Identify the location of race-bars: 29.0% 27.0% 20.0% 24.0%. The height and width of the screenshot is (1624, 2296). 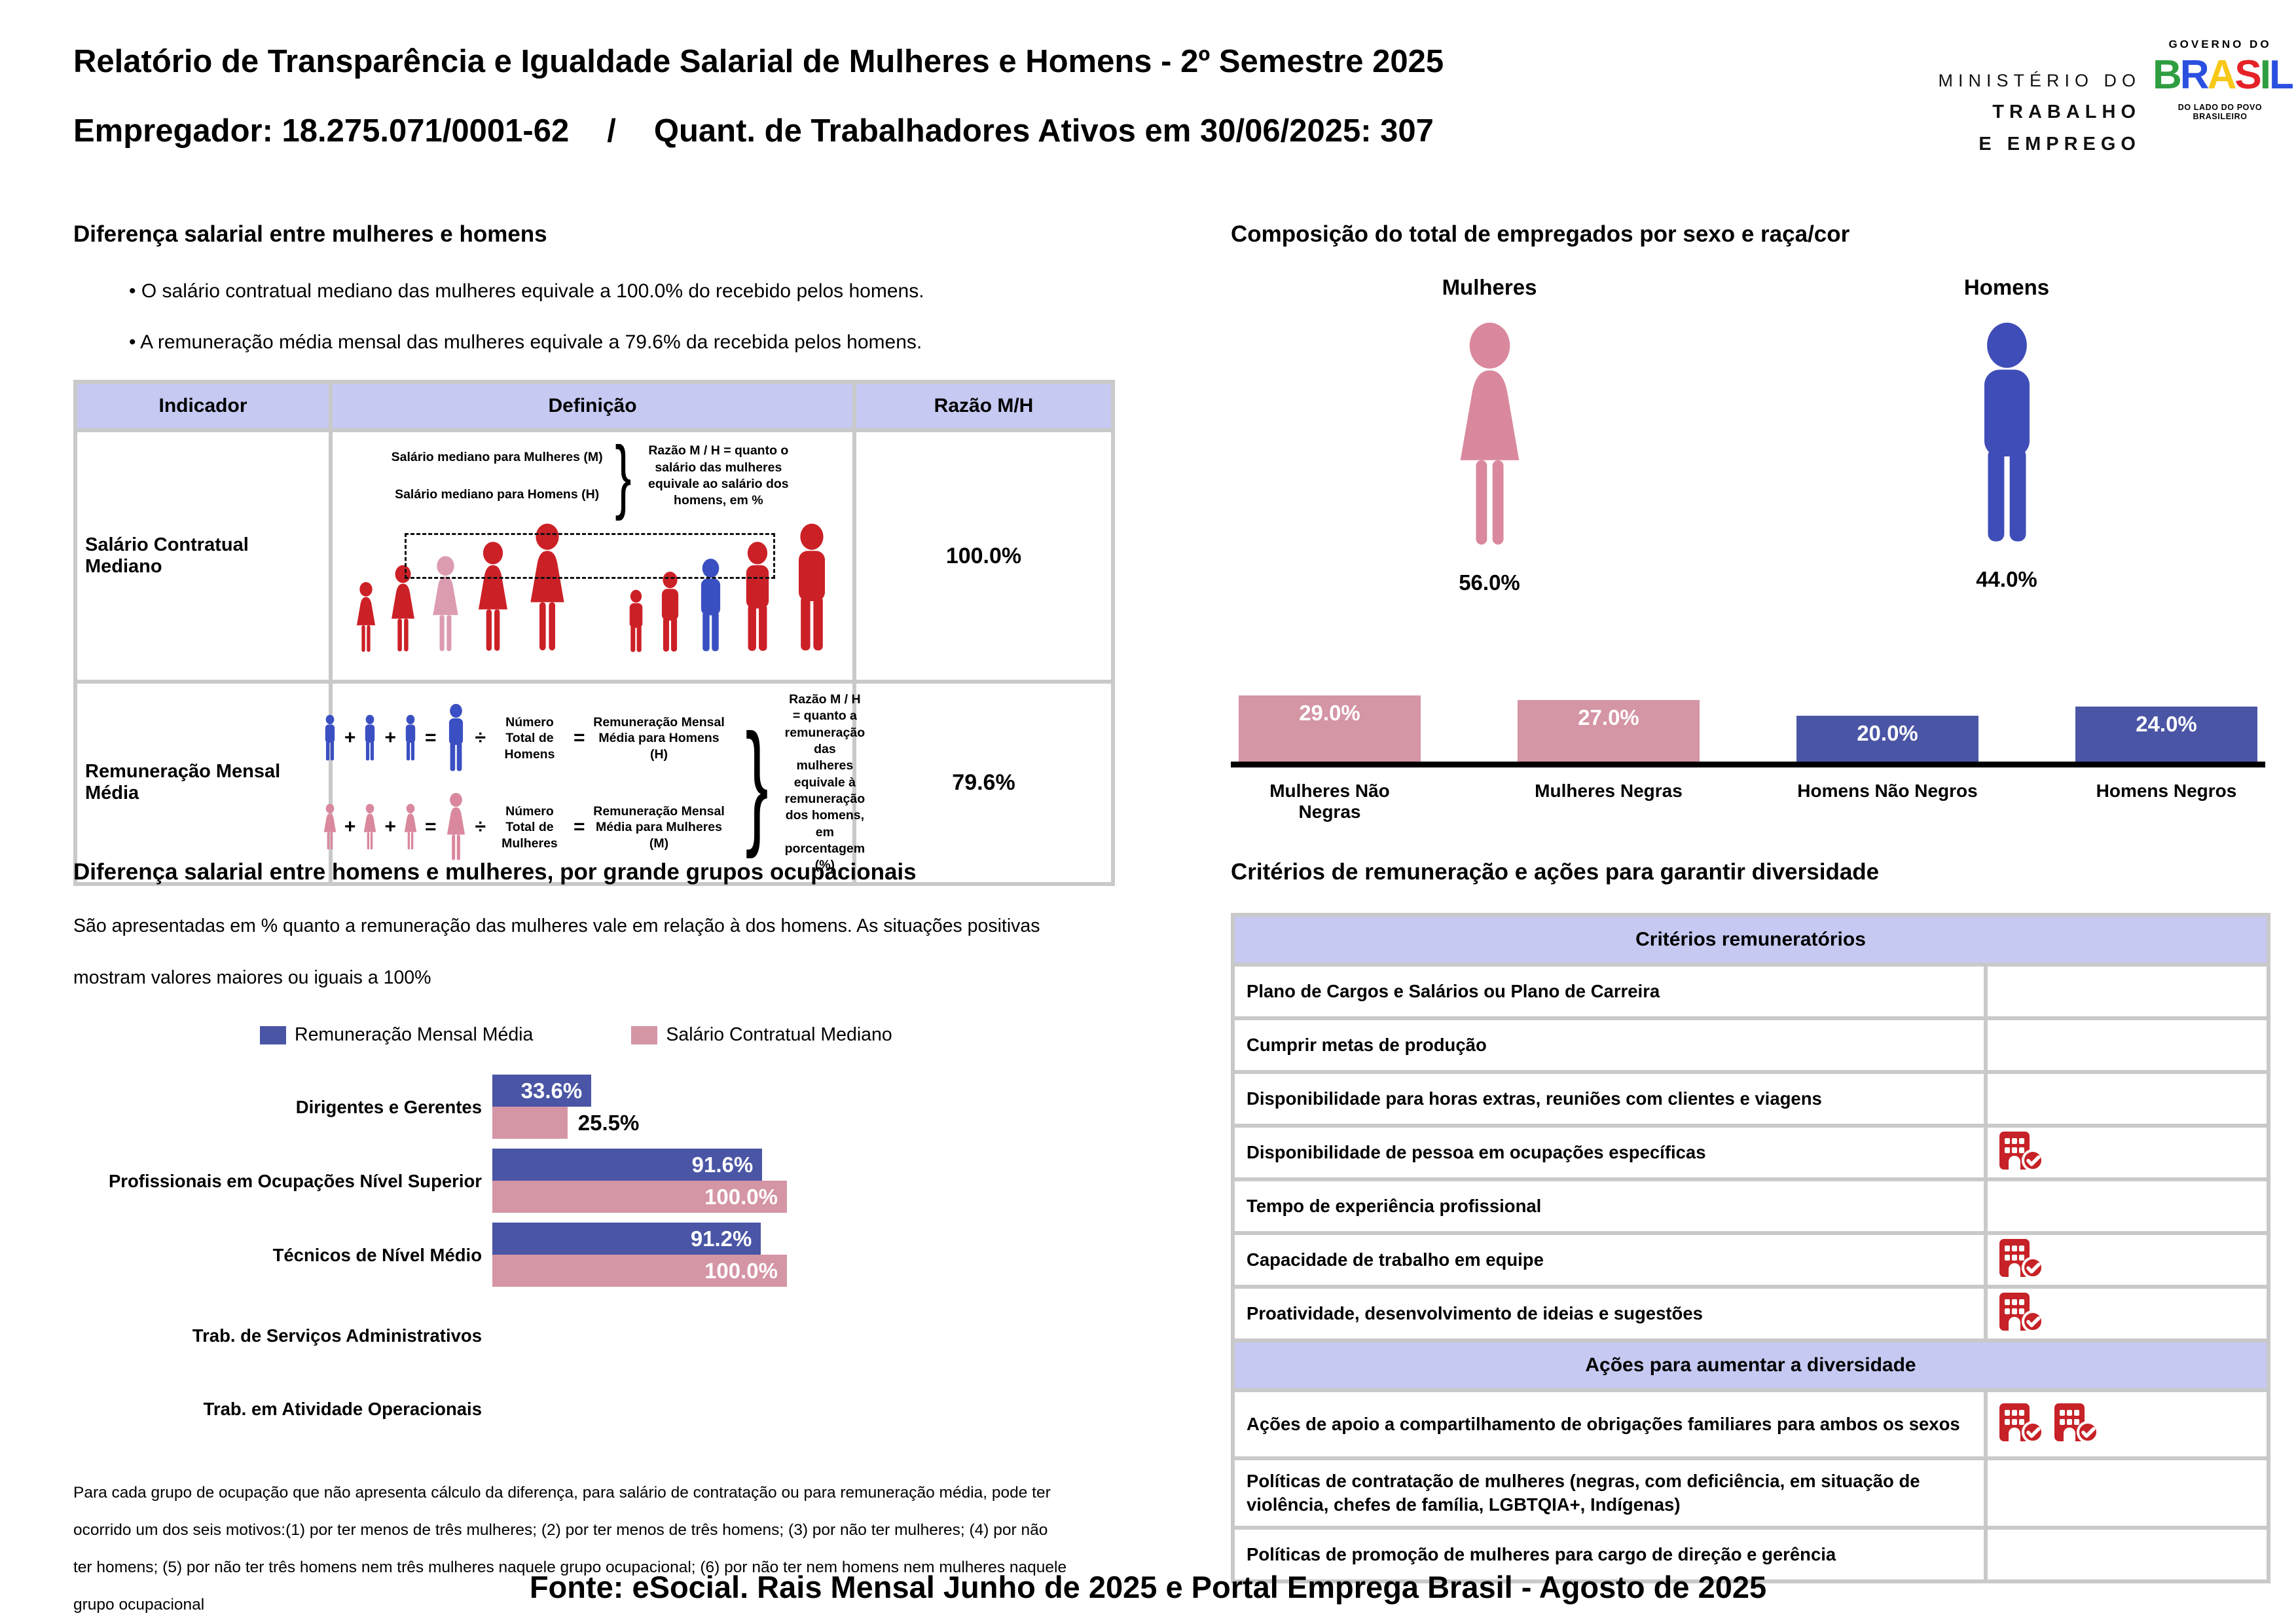
(1748, 727).